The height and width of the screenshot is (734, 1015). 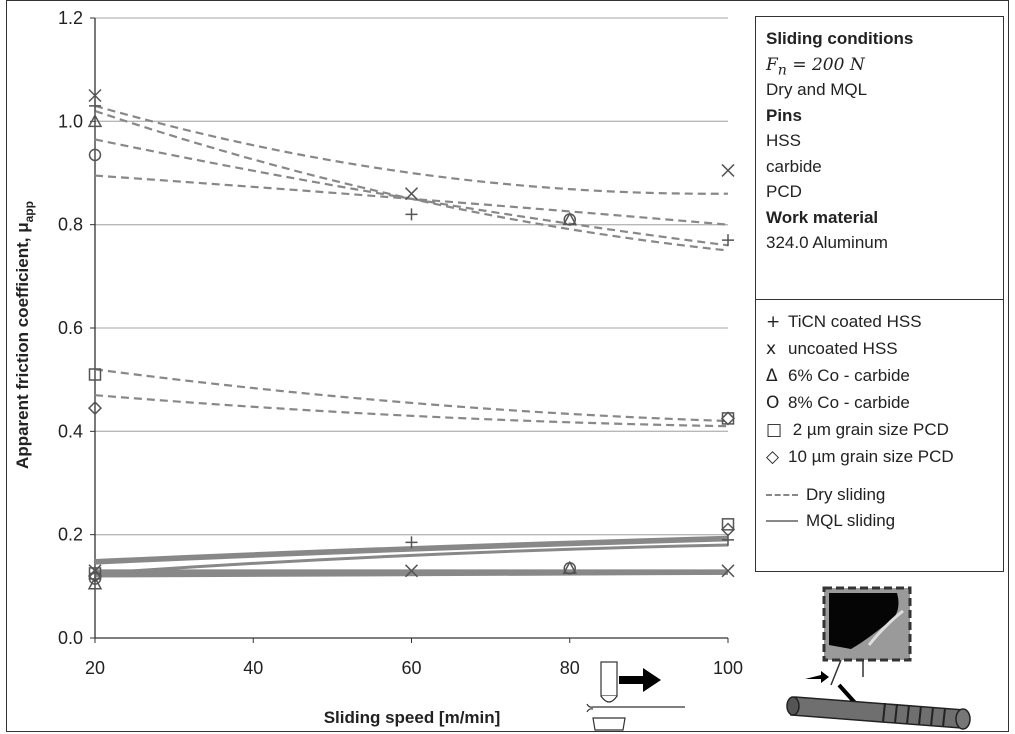 I want to click on diamond-marker-icon: ◇, so click(x=773, y=456).